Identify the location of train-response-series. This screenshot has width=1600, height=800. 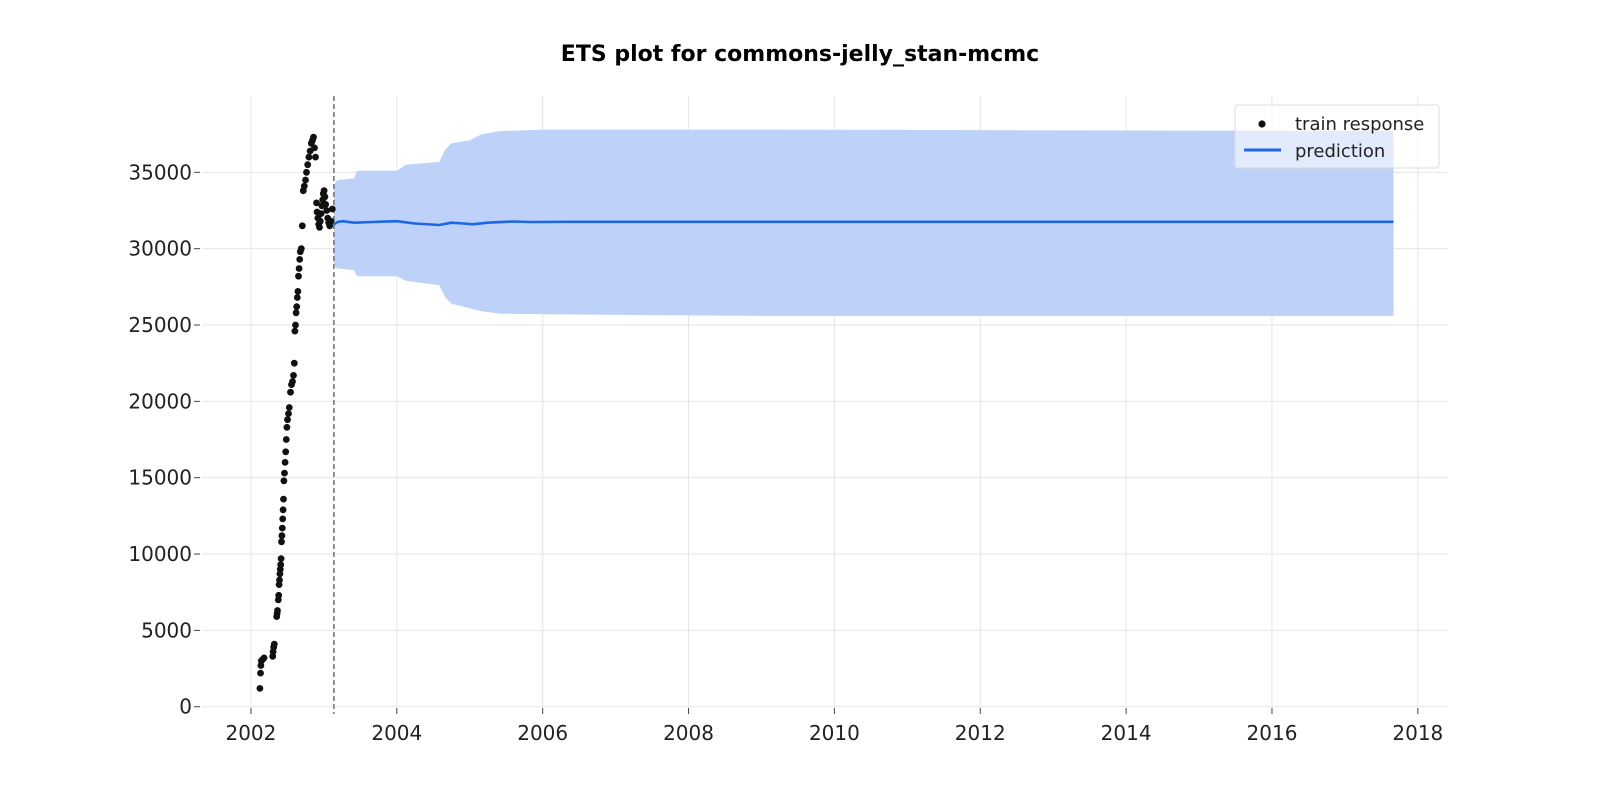
(296, 412).